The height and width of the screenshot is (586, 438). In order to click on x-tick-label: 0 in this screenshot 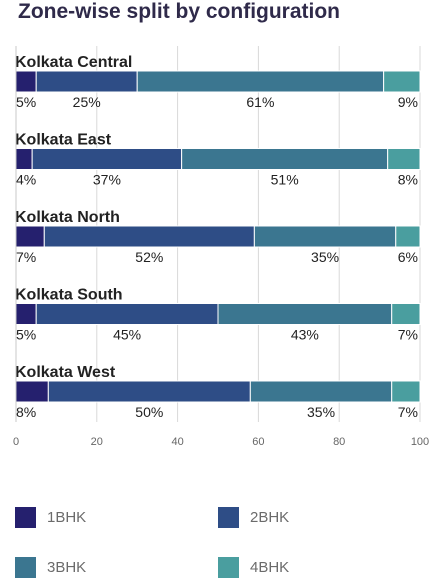, I will do `click(16, 442)`.